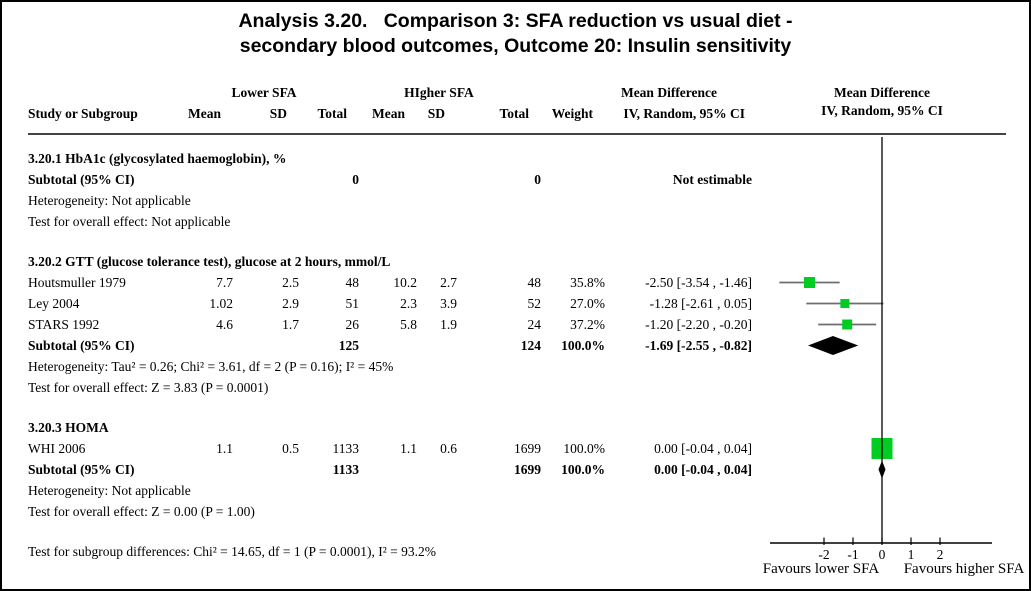  What do you see at coordinates (448, 324) in the screenshot?
I see `sd-higher-cell: 1.9` at bounding box center [448, 324].